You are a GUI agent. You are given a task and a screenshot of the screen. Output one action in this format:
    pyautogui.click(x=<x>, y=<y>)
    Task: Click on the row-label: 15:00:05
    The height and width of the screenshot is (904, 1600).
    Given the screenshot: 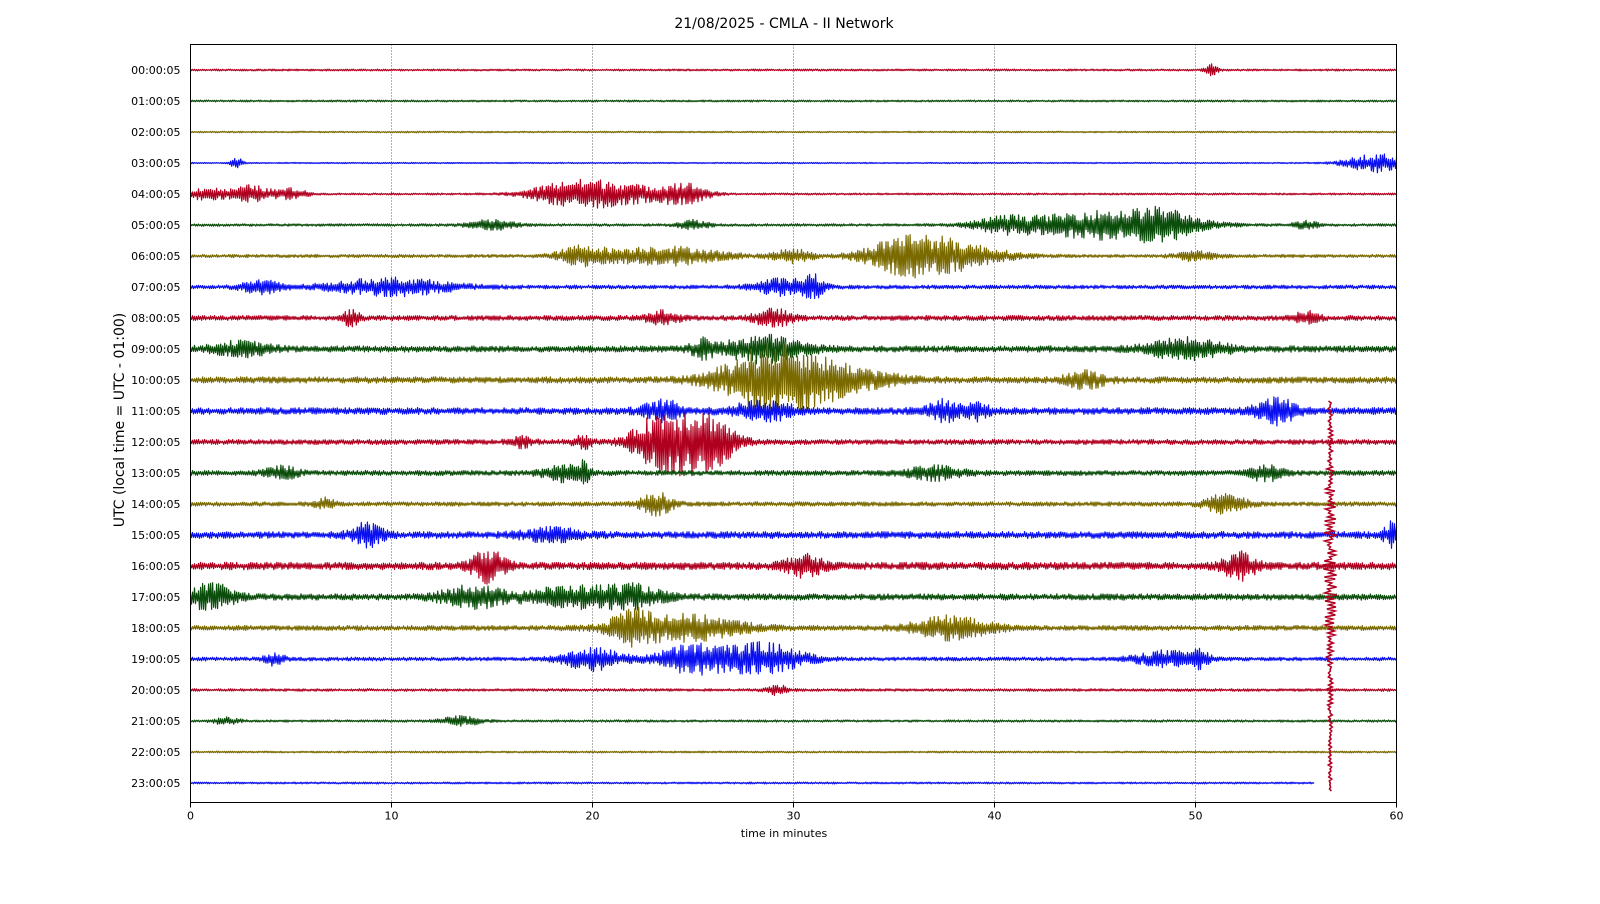 What is the action you would take?
    pyautogui.click(x=155, y=535)
    